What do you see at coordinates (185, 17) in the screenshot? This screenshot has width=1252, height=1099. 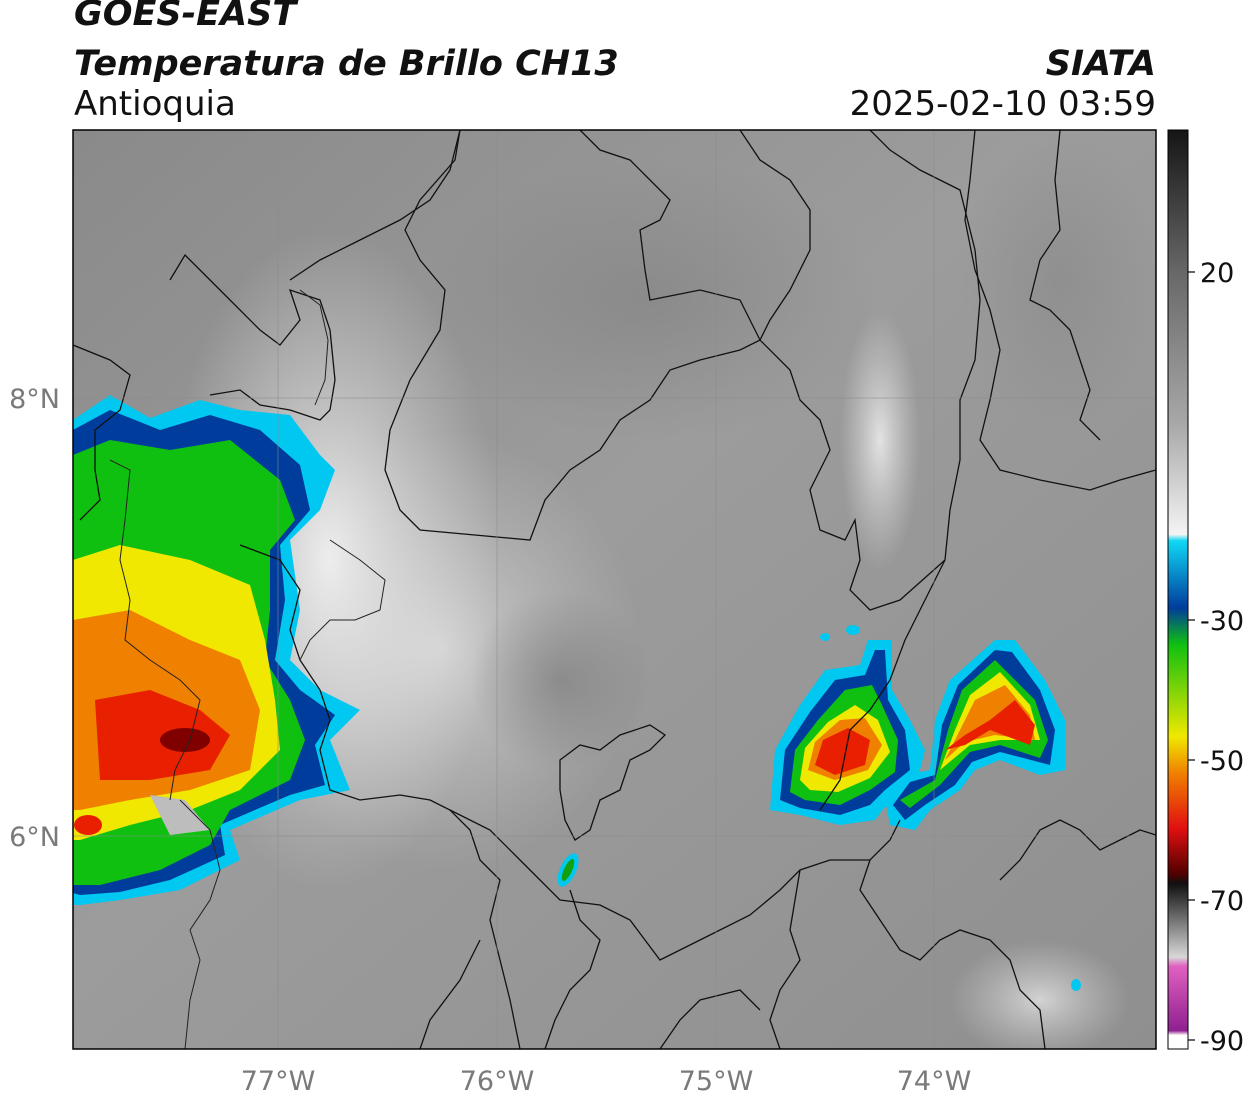 I see `satellite-title: GOES-EAST` at bounding box center [185, 17].